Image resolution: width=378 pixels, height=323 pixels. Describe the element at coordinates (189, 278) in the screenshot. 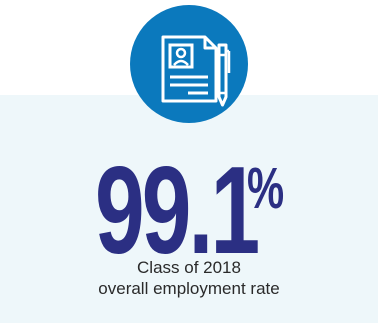

I see `stat-caption: Class of 2018 overall employment rate` at that location.